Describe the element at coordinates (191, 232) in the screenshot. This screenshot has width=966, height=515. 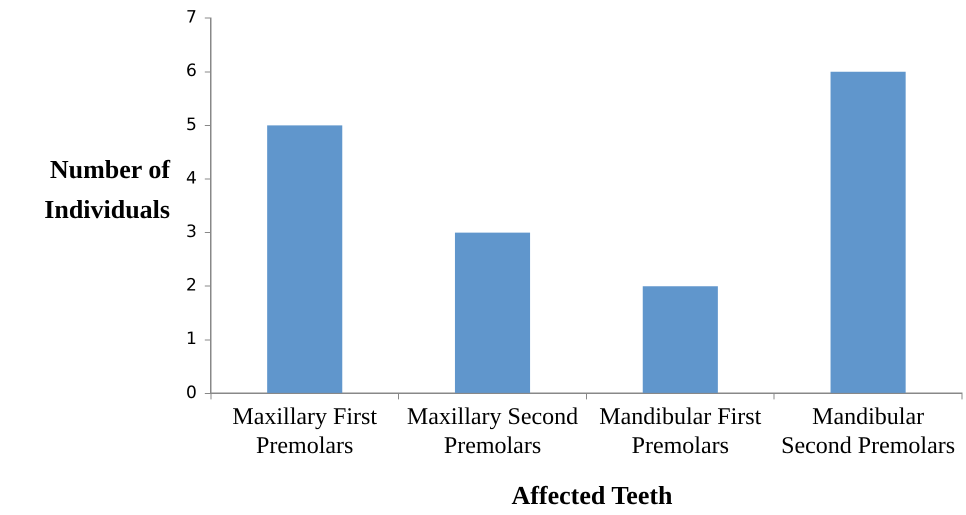
I see `y-tick-label: 3` at that location.